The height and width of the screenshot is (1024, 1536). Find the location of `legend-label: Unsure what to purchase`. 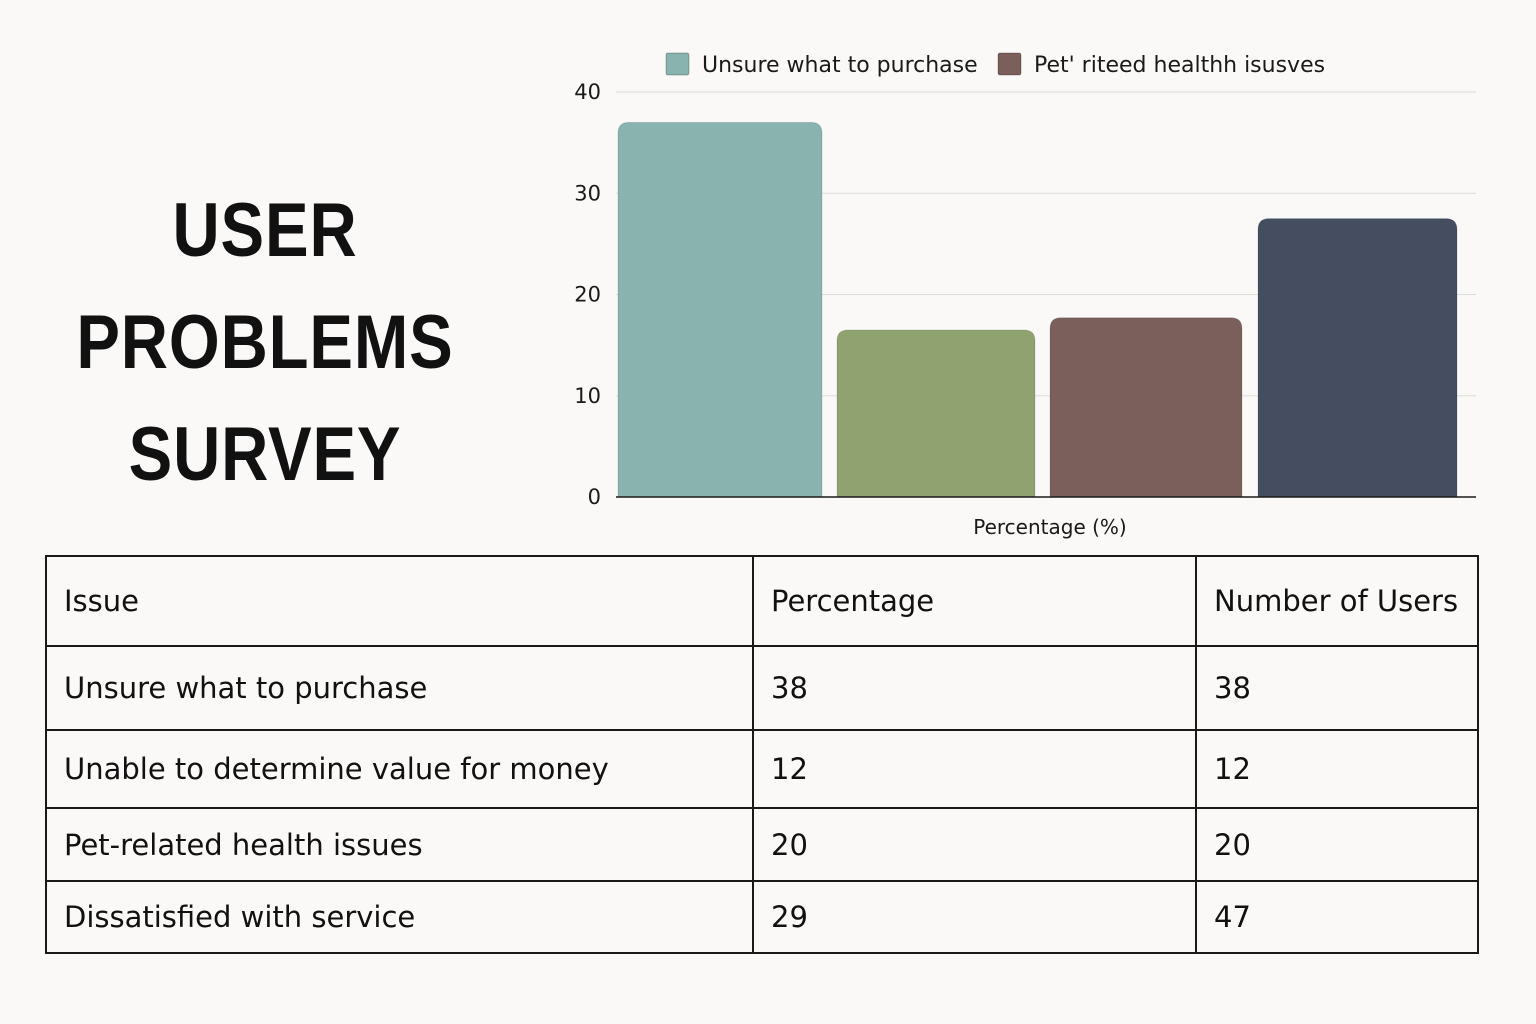

legend-label: Unsure what to purchase is located at coordinates (840, 65).